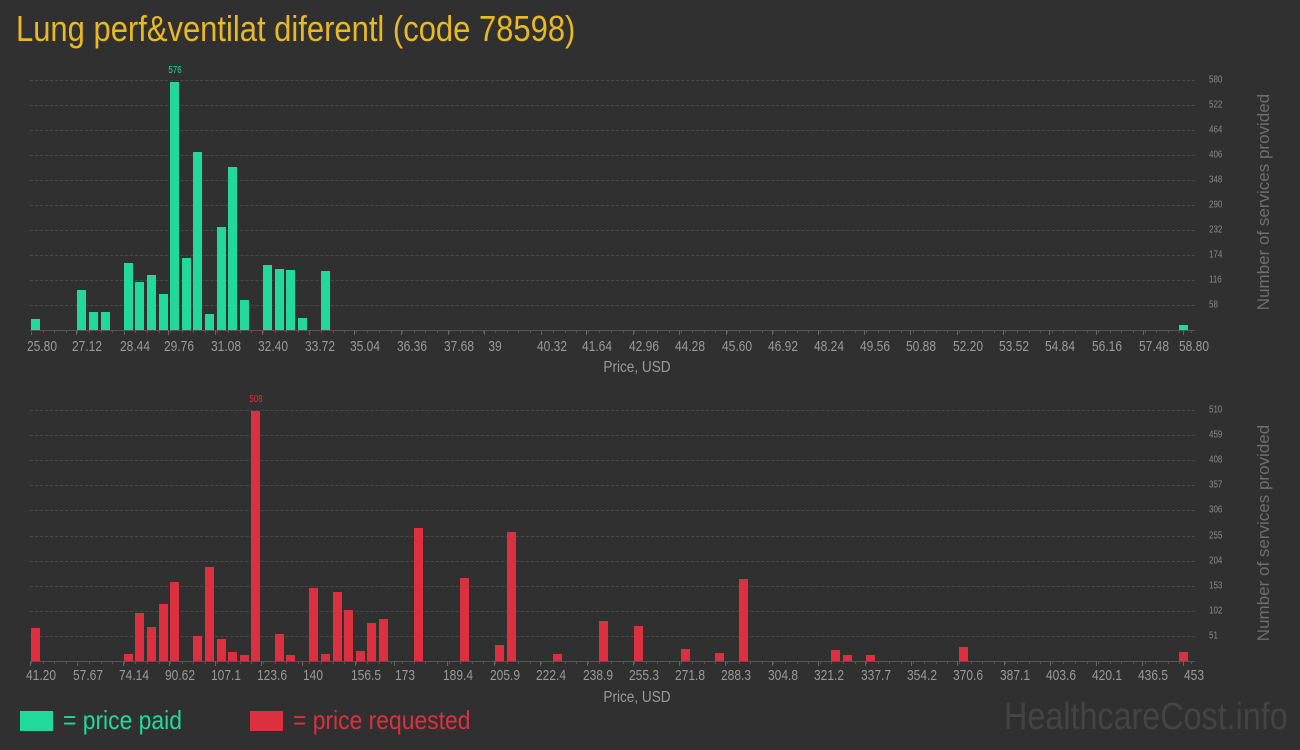  Describe the element at coordinates (1216, 410) in the screenshot. I see `y-tick-label: 510` at that location.